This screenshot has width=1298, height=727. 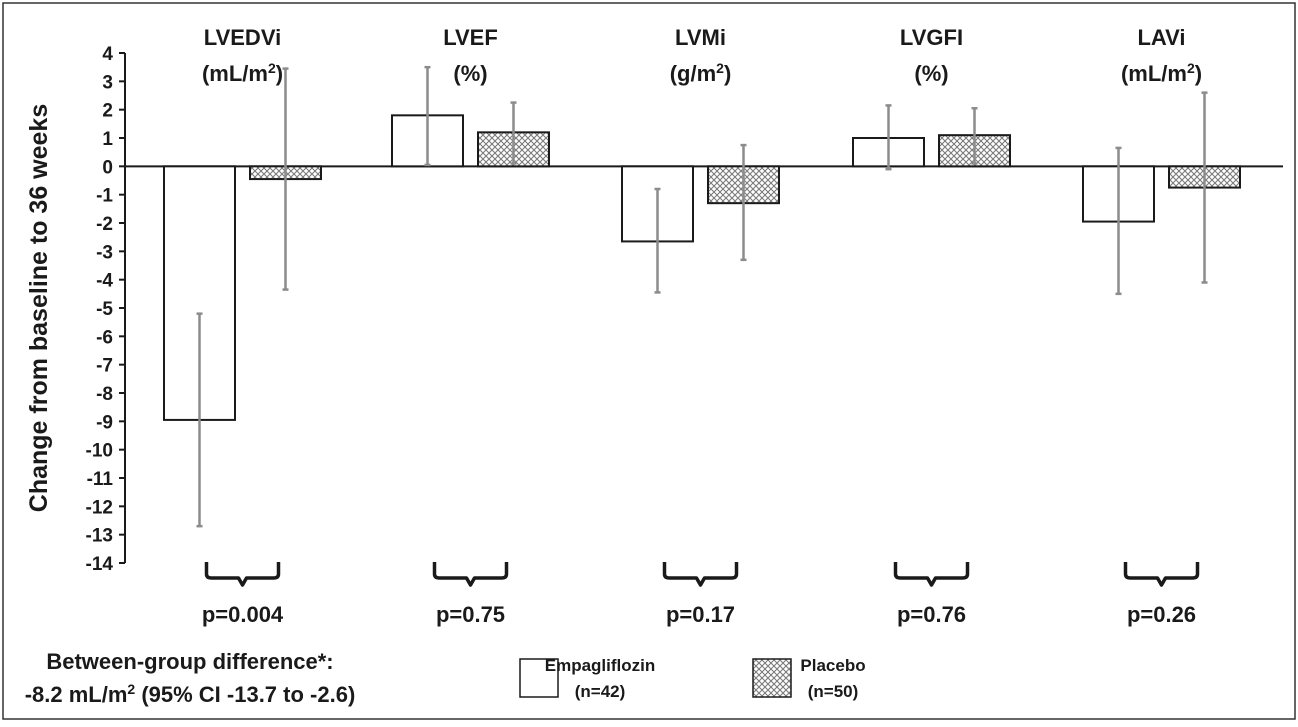 What do you see at coordinates (931, 37) in the screenshot?
I see `category-label: LVGFI` at bounding box center [931, 37].